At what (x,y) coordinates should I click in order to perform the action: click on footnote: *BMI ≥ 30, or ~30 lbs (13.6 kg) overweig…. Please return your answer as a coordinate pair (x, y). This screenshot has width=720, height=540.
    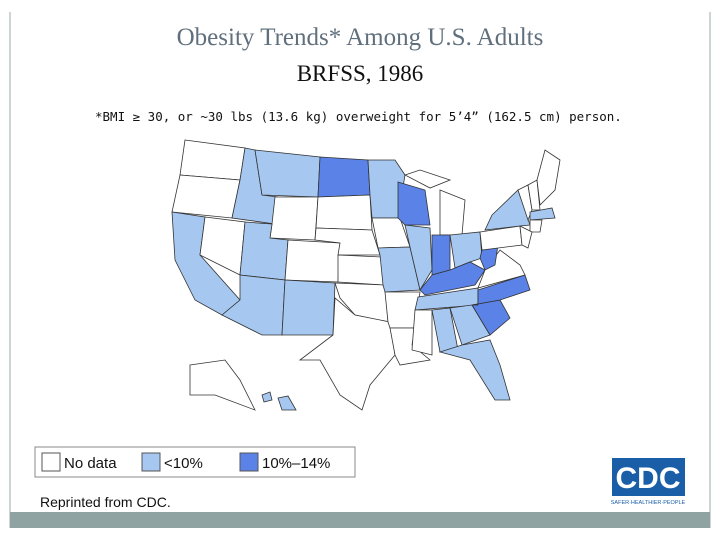
    Looking at the image, I should click on (358, 116).